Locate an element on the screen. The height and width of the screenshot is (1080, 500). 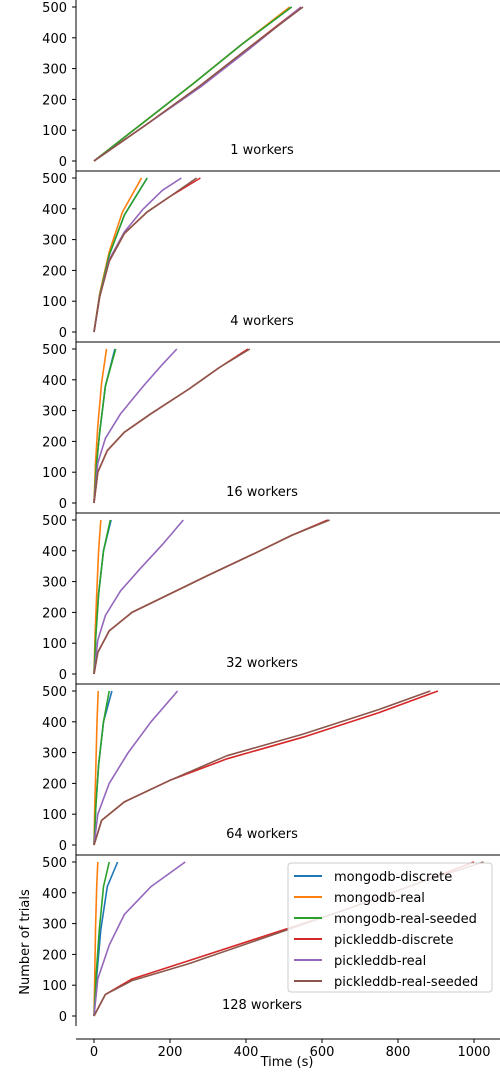
series-line-mongodb-discrete is located at coordinates (120, 255).